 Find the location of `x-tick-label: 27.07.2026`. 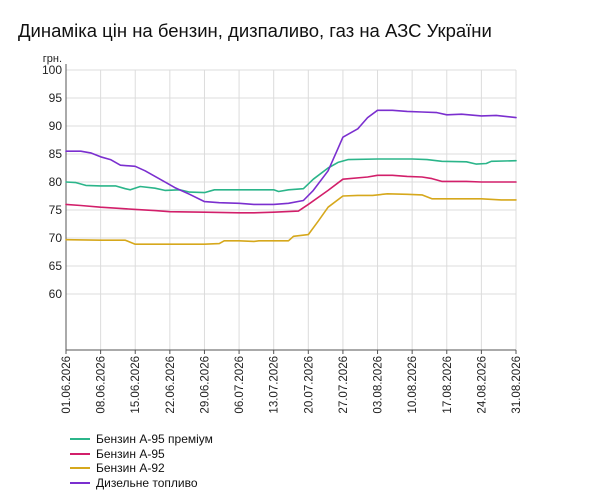

x-tick-label: 27.07.2026 is located at coordinates (344, 385).